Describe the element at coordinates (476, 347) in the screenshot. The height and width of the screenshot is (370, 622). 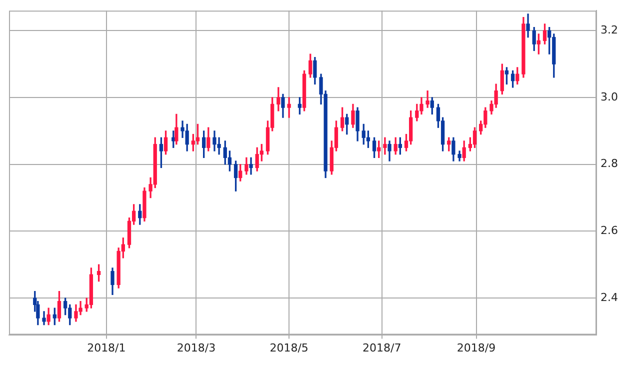
I see `x-tick-label: 2018/9` at that location.